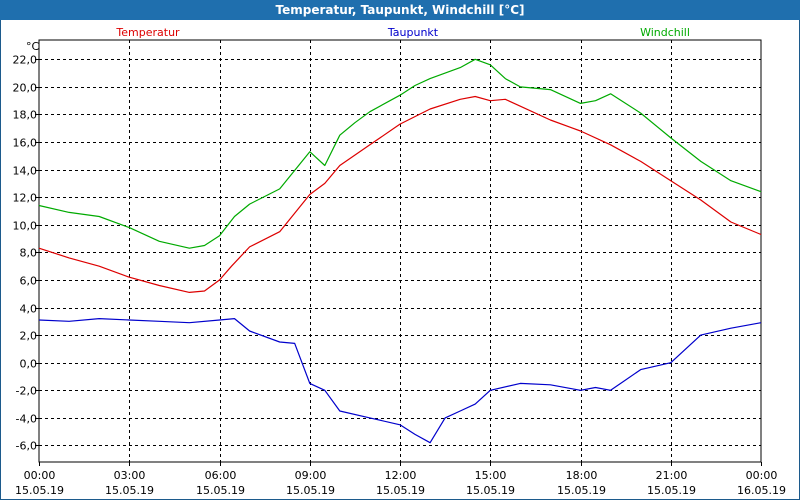  What do you see at coordinates (761, 490) in the screenshot?
I see `x-tick-label-date: 16.05.19` at bounding box center [761, 490].